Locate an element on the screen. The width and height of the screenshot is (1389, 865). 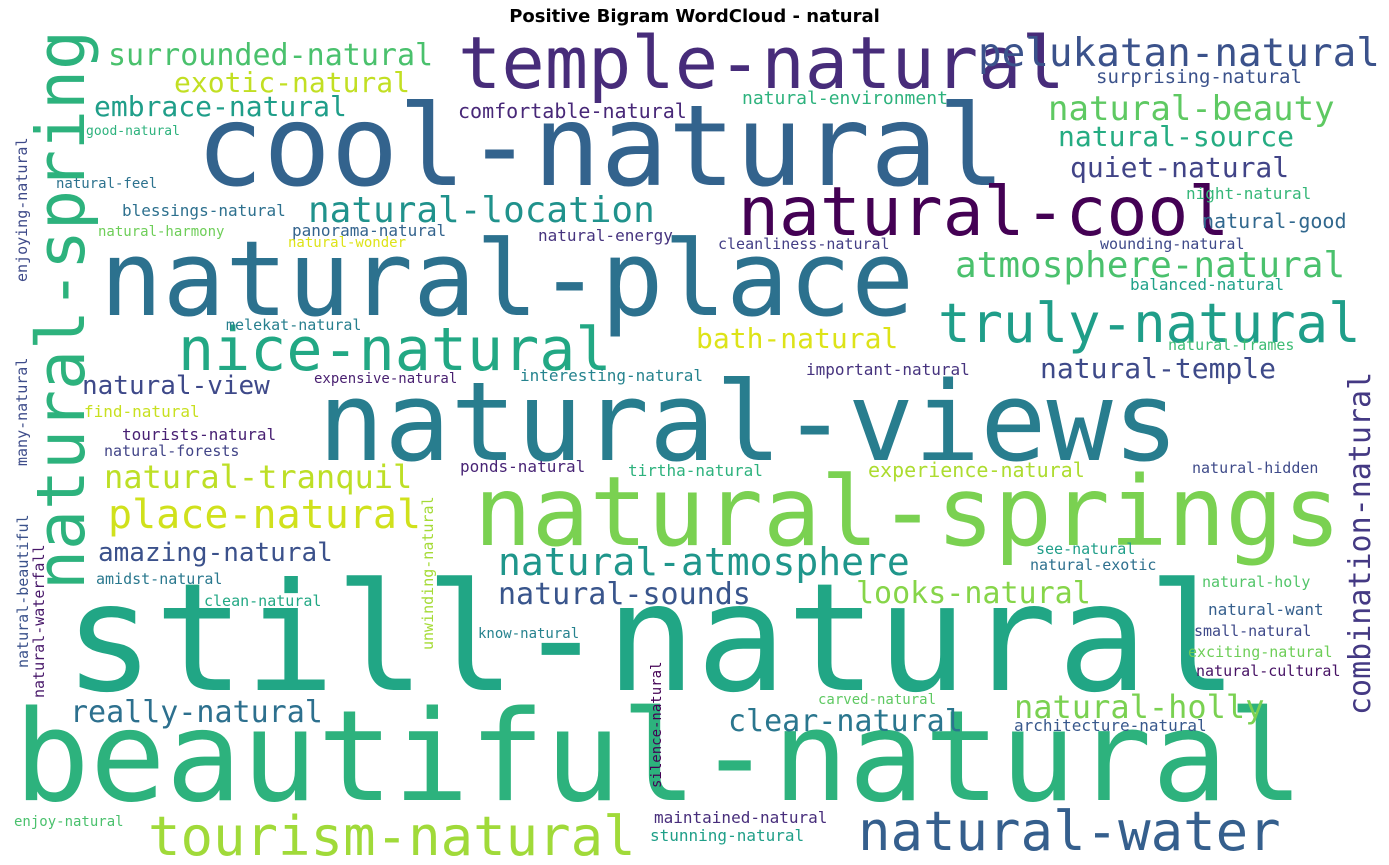
word-natural-good: natural-good is located at coordinates (1274, 221).